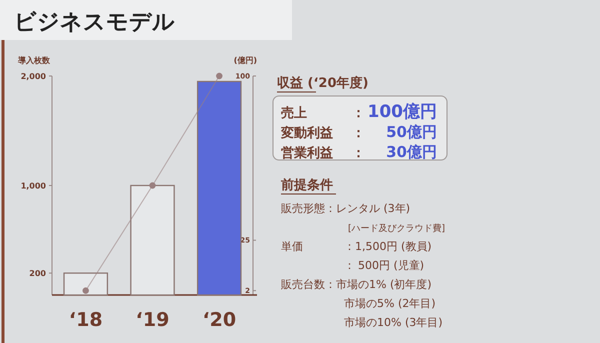  What do you see at coordinates (34, 60) in the screenshot?
I see `y-axis-title: 導入枚数` at bounding box center [34, 60].